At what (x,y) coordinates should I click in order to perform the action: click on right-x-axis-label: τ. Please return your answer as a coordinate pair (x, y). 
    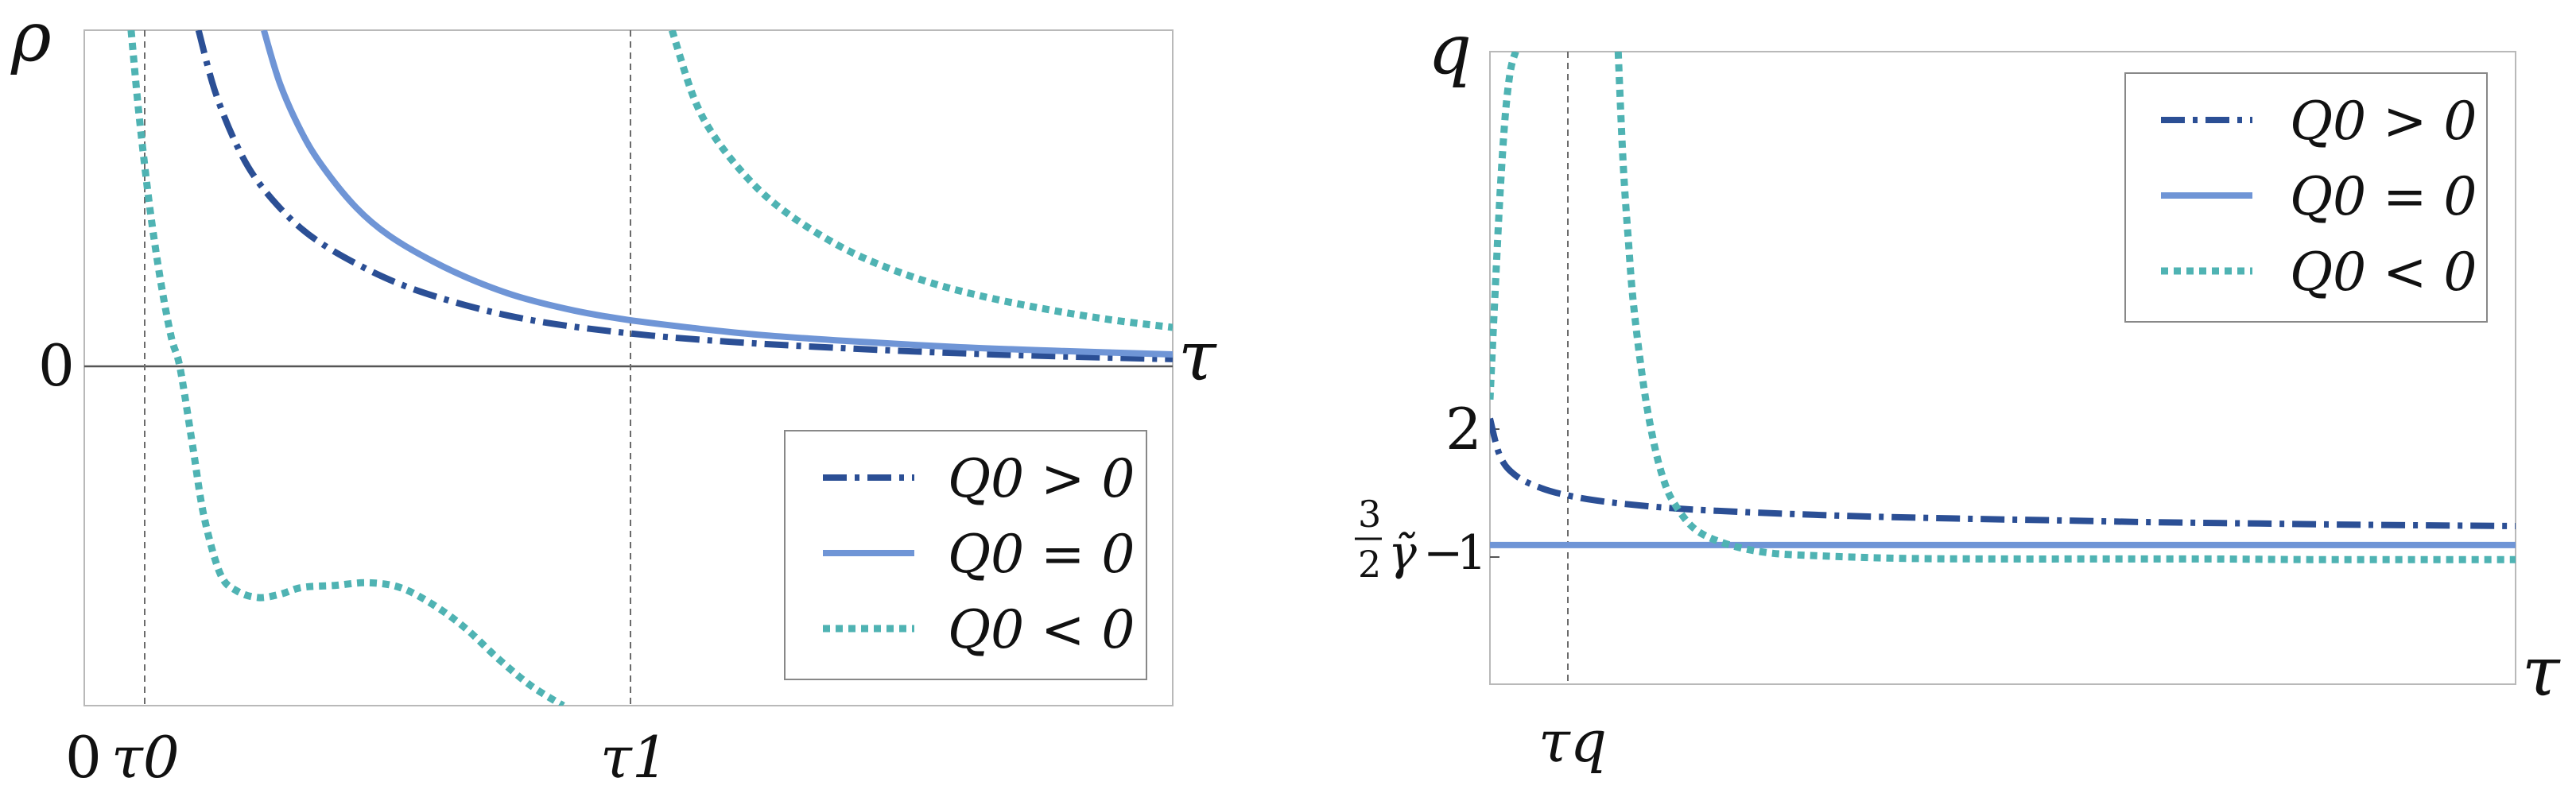
    Looking at the image, I should click on (2541, 672).